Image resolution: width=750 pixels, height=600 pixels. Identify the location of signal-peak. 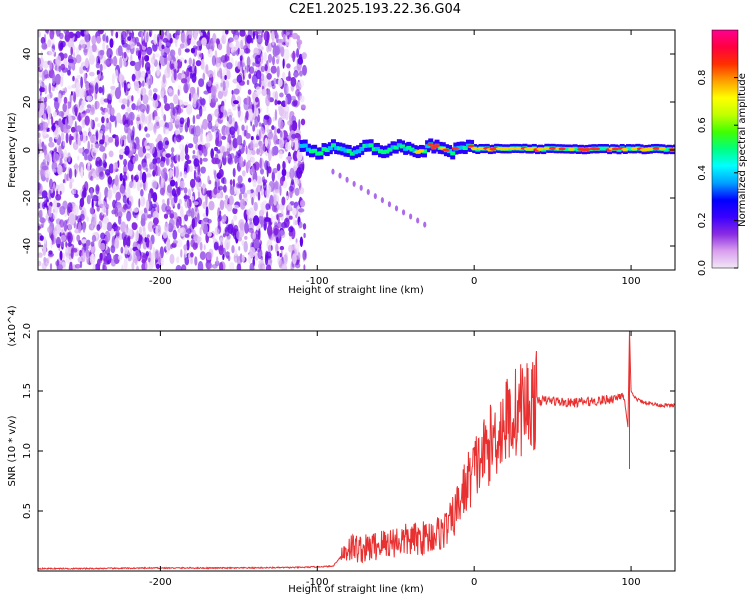
(474, 149).